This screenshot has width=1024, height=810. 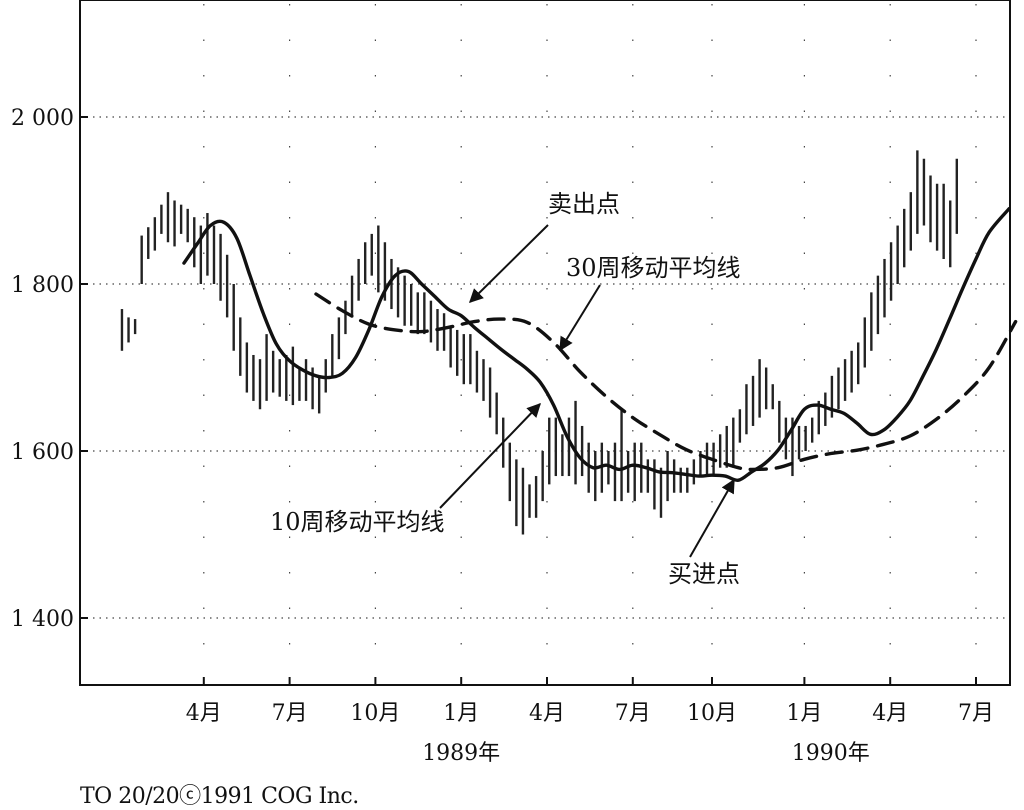 I want to click on y-tick-label: 2 000, so click(x=42, y=118).